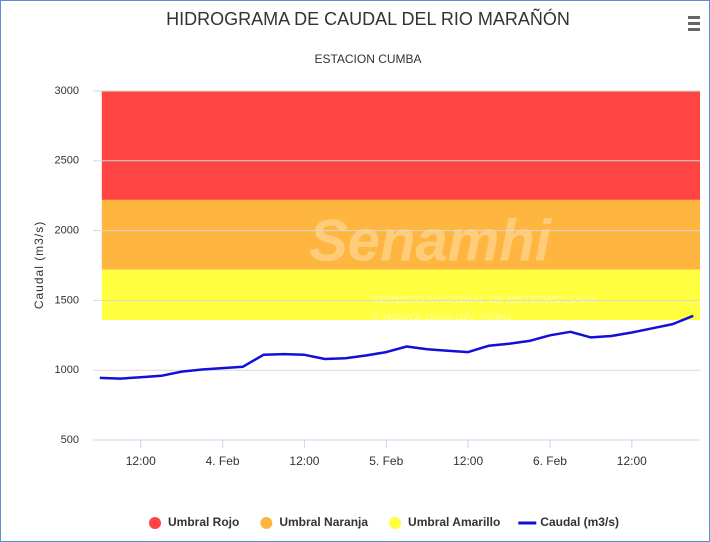 Image resolution: width=710 pixels, height=542 pixels. I want to click on chart-title: HIDROGRAMA DE CAUDAL DEL RIO MARAÑÓN, so click(368, 18).